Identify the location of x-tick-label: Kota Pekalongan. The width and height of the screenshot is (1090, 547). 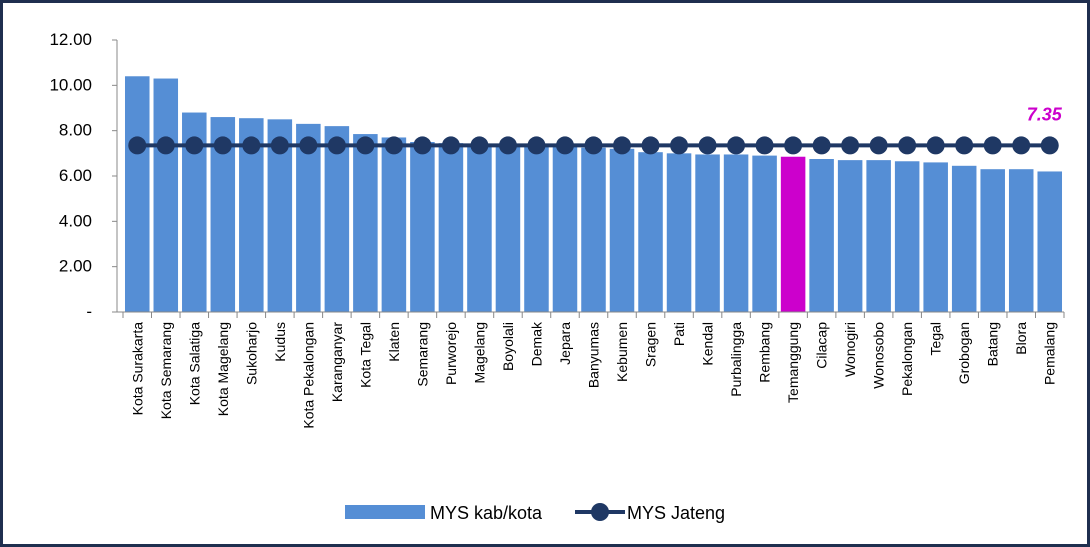
(308, 375).